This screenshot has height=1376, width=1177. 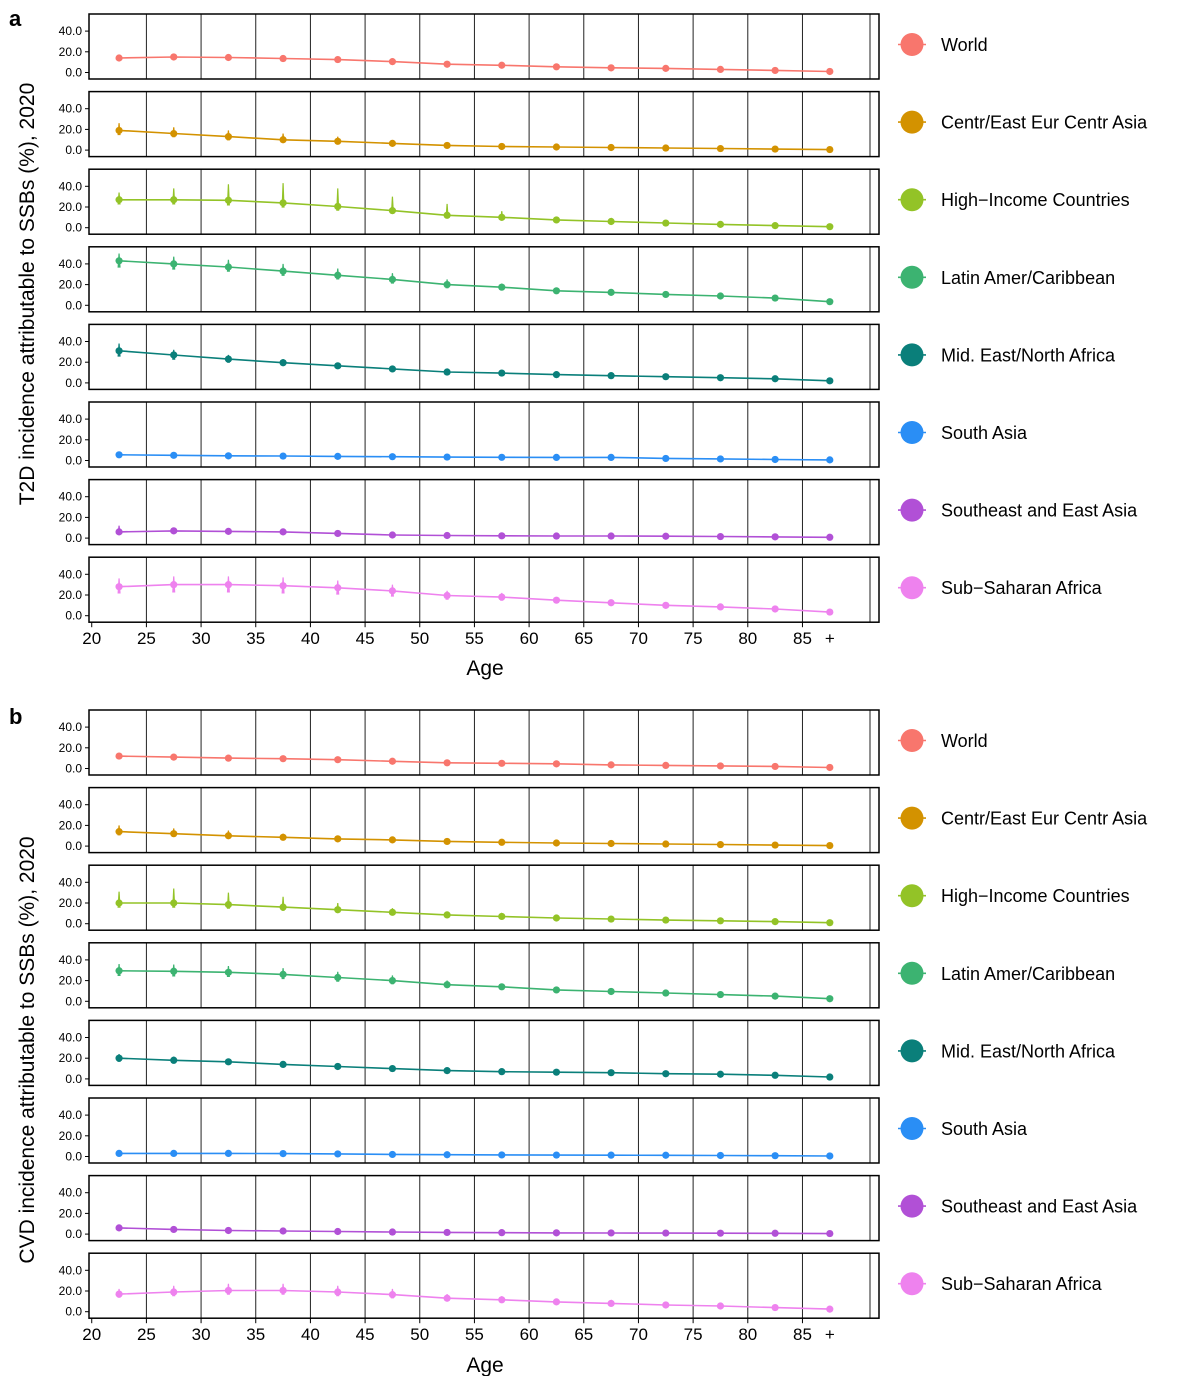 I want to click on legend-label: World, so click(x=964, y=45).